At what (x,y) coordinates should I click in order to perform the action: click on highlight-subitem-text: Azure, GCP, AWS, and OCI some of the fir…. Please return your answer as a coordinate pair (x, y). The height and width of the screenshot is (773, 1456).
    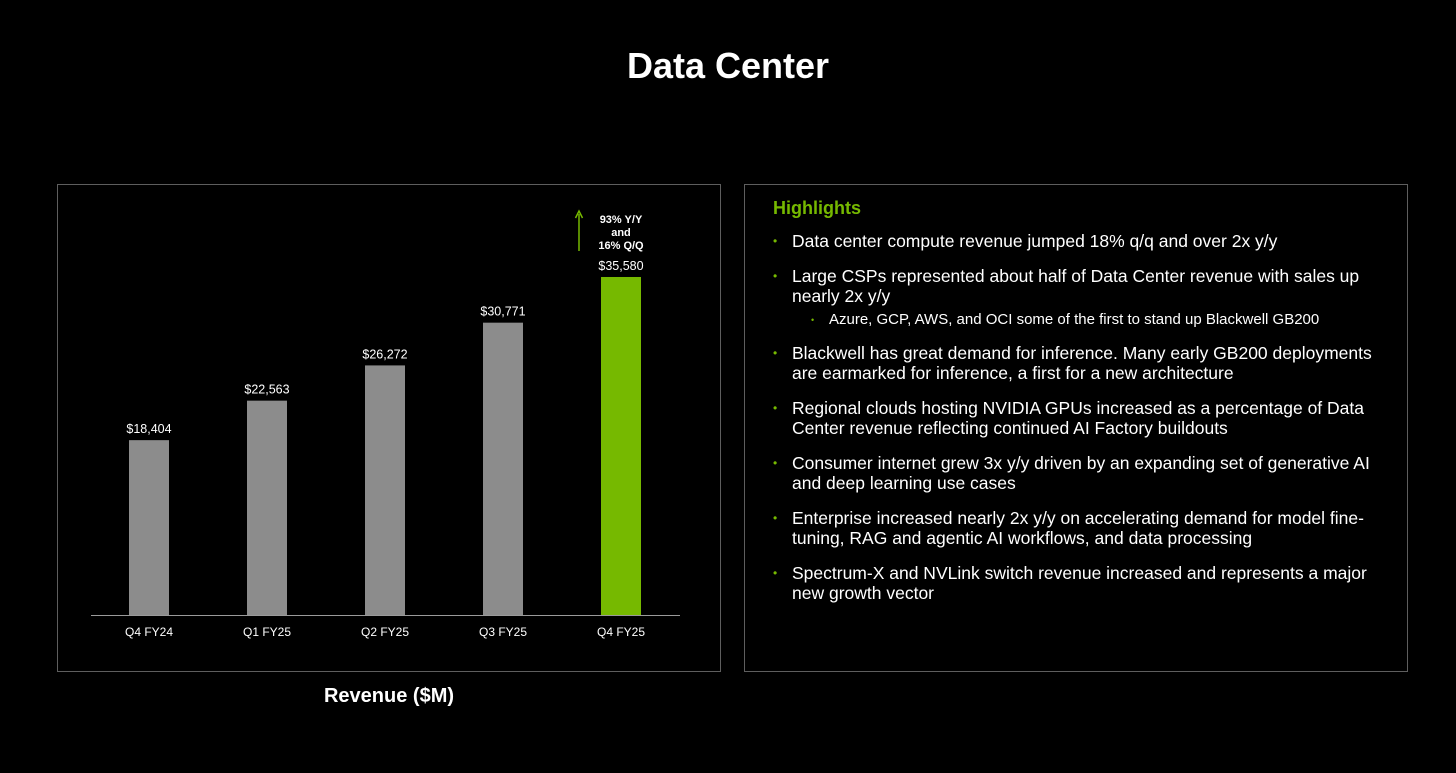
    Looking at the image, I should click on (1074, 319).